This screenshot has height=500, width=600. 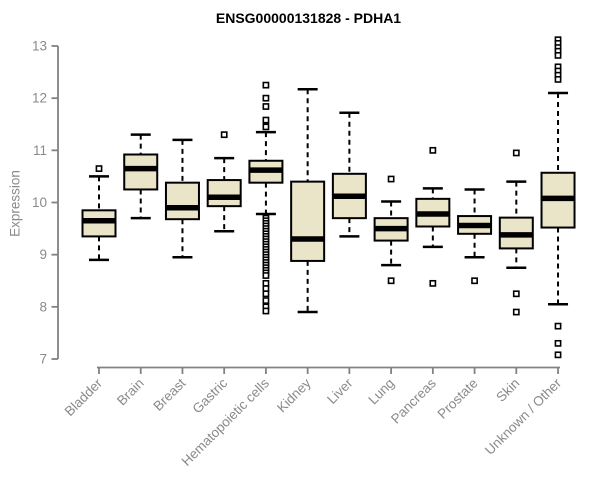 What do you see at coordinates (209, 395) in the screenshot?
I see `x-category-label: Gastric` at bounding box center [209, 395].